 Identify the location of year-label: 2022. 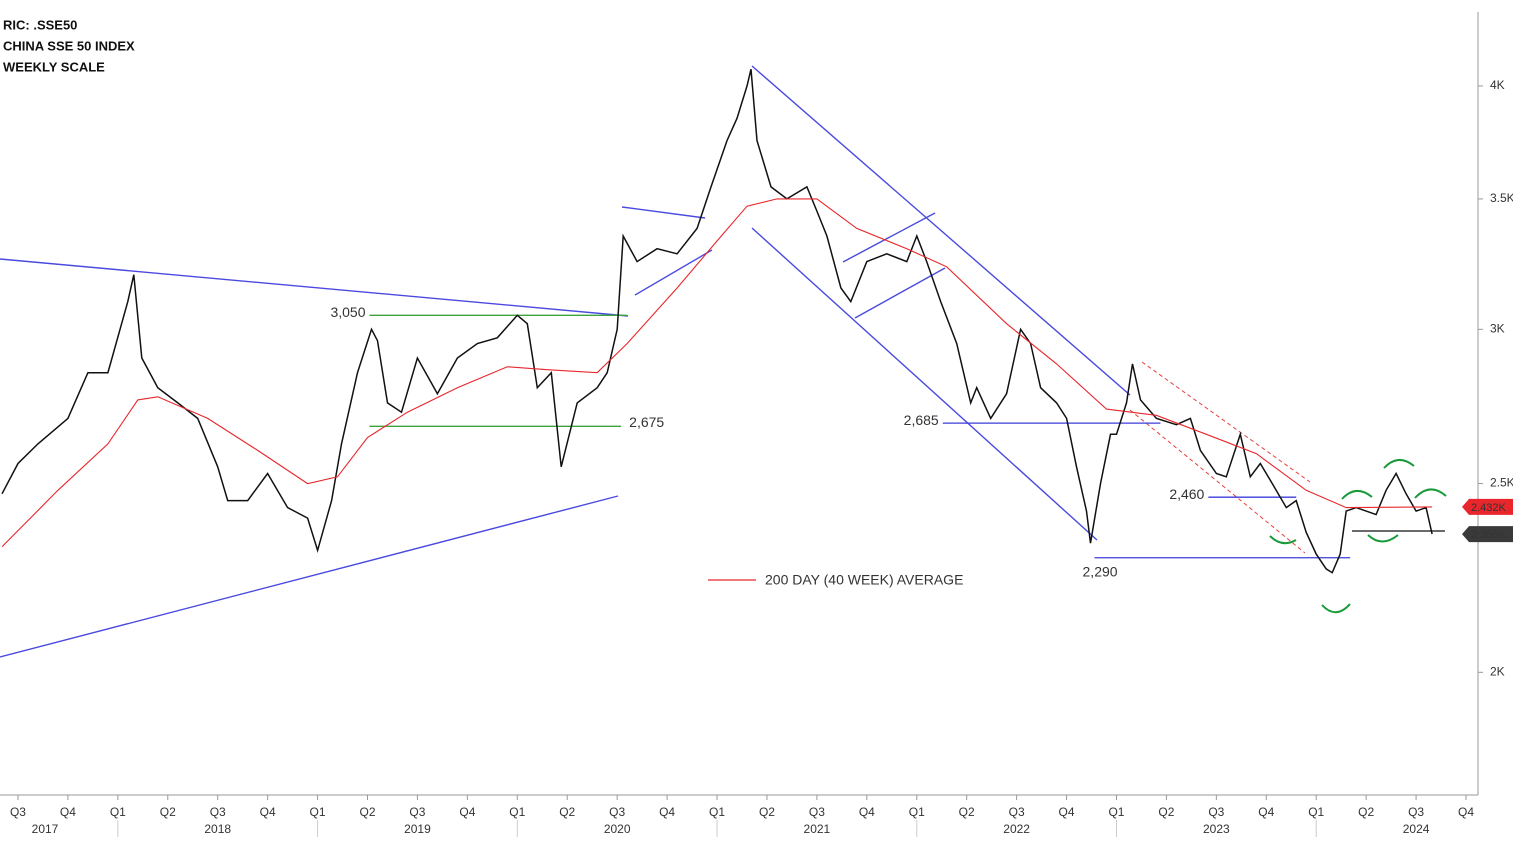
(1016, 829).